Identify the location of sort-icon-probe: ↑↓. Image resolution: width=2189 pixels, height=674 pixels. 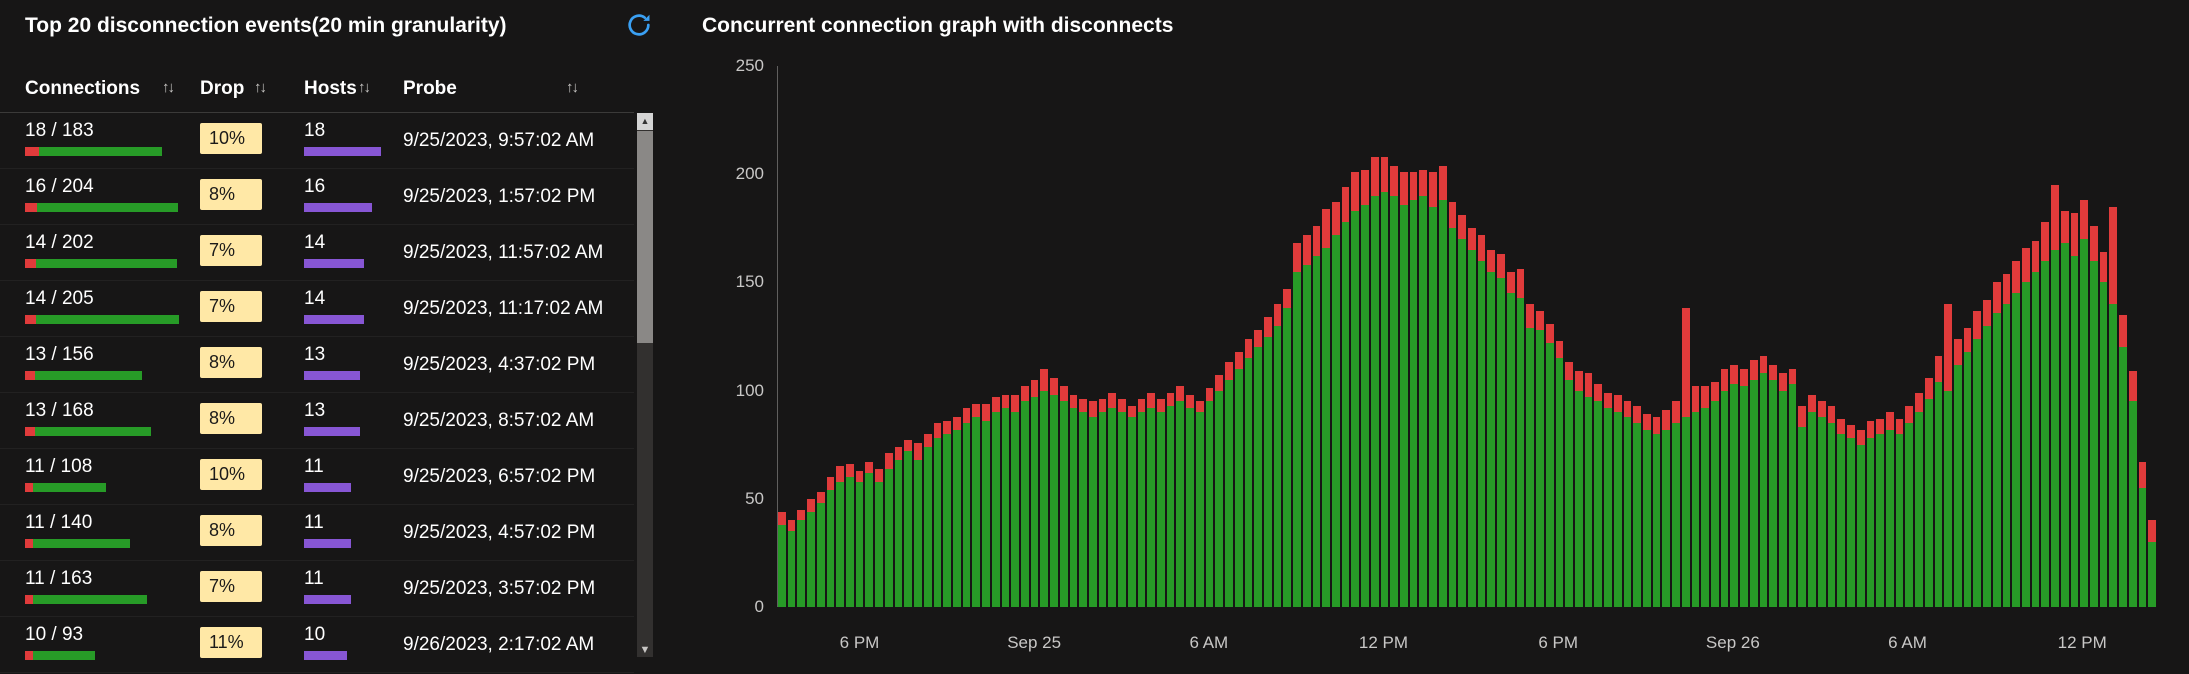
(572, 87).